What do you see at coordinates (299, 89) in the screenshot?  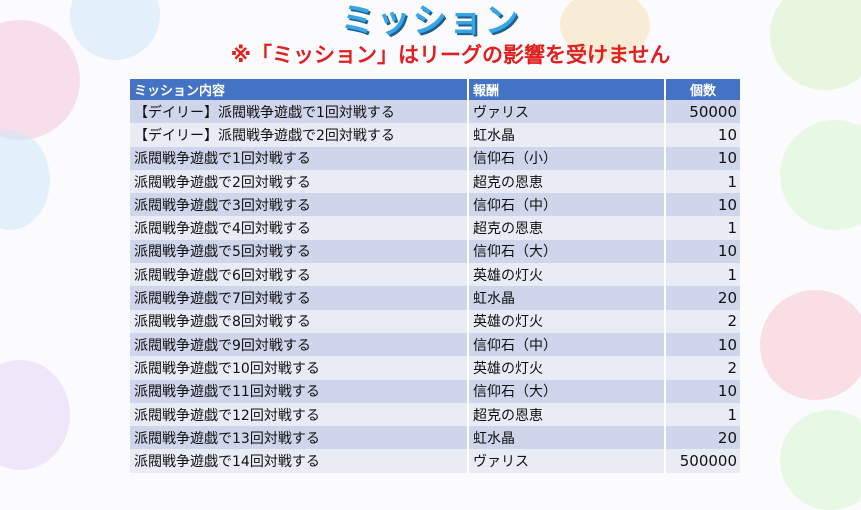 I see `column-header-mission: ミッション内容` at bounding box center [299, 89].